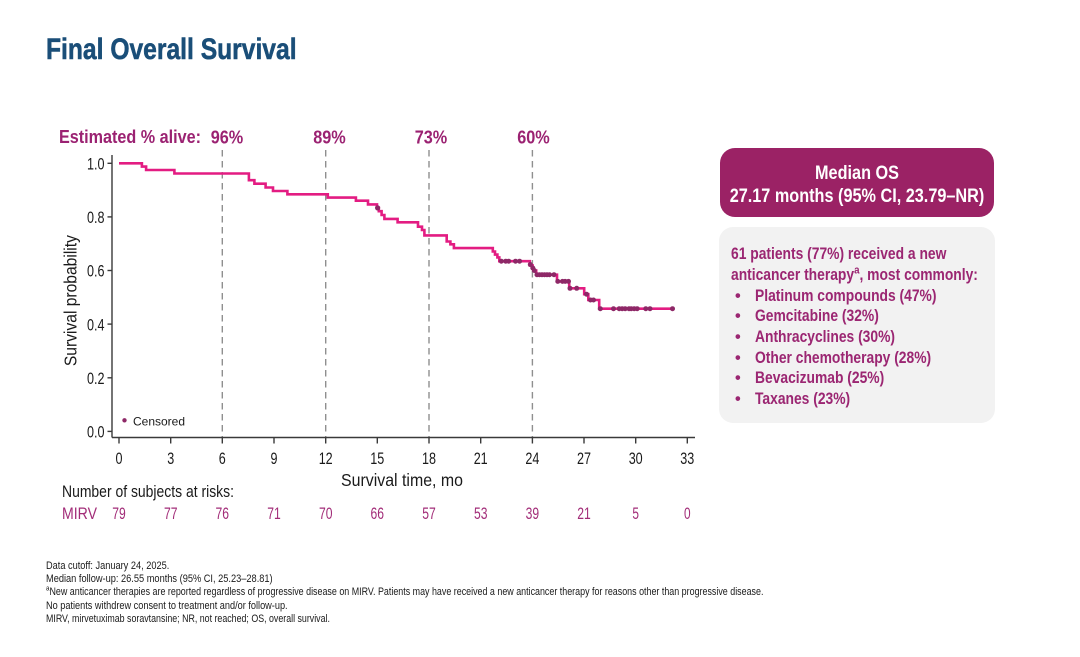 This screenshot has width=1080, height=657. Describe the element at coordinates (96, 164) in the screenshot. I see `svg-text: 1.0` at that location.